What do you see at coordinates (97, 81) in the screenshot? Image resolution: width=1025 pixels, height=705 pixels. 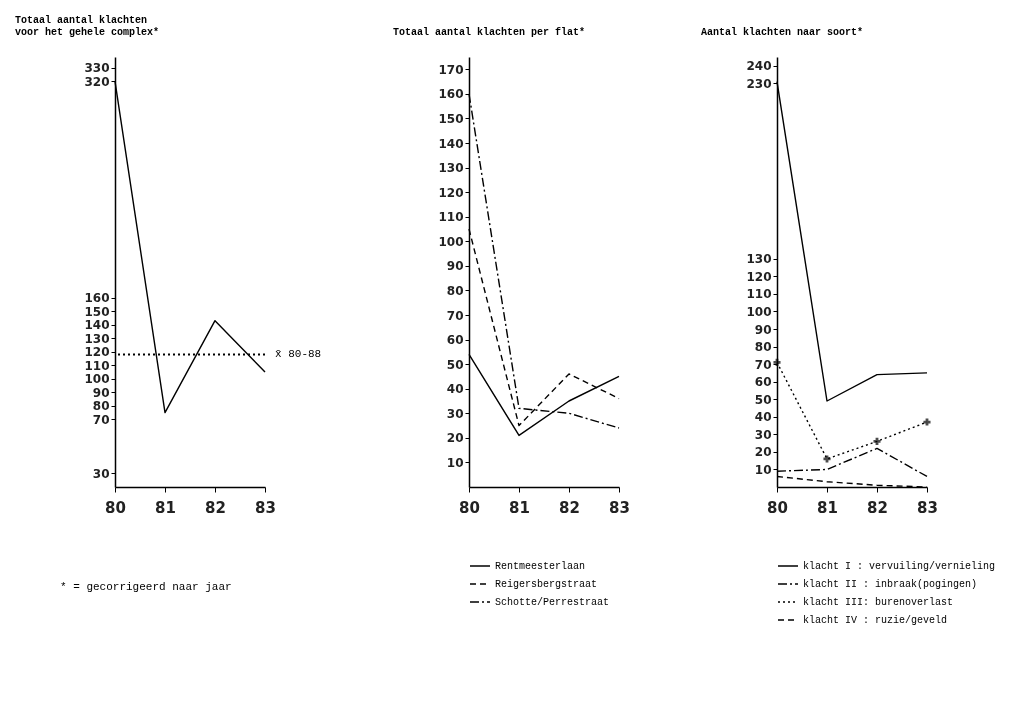 I see `y-tick-label: 320` at bounding box center [97, 81].